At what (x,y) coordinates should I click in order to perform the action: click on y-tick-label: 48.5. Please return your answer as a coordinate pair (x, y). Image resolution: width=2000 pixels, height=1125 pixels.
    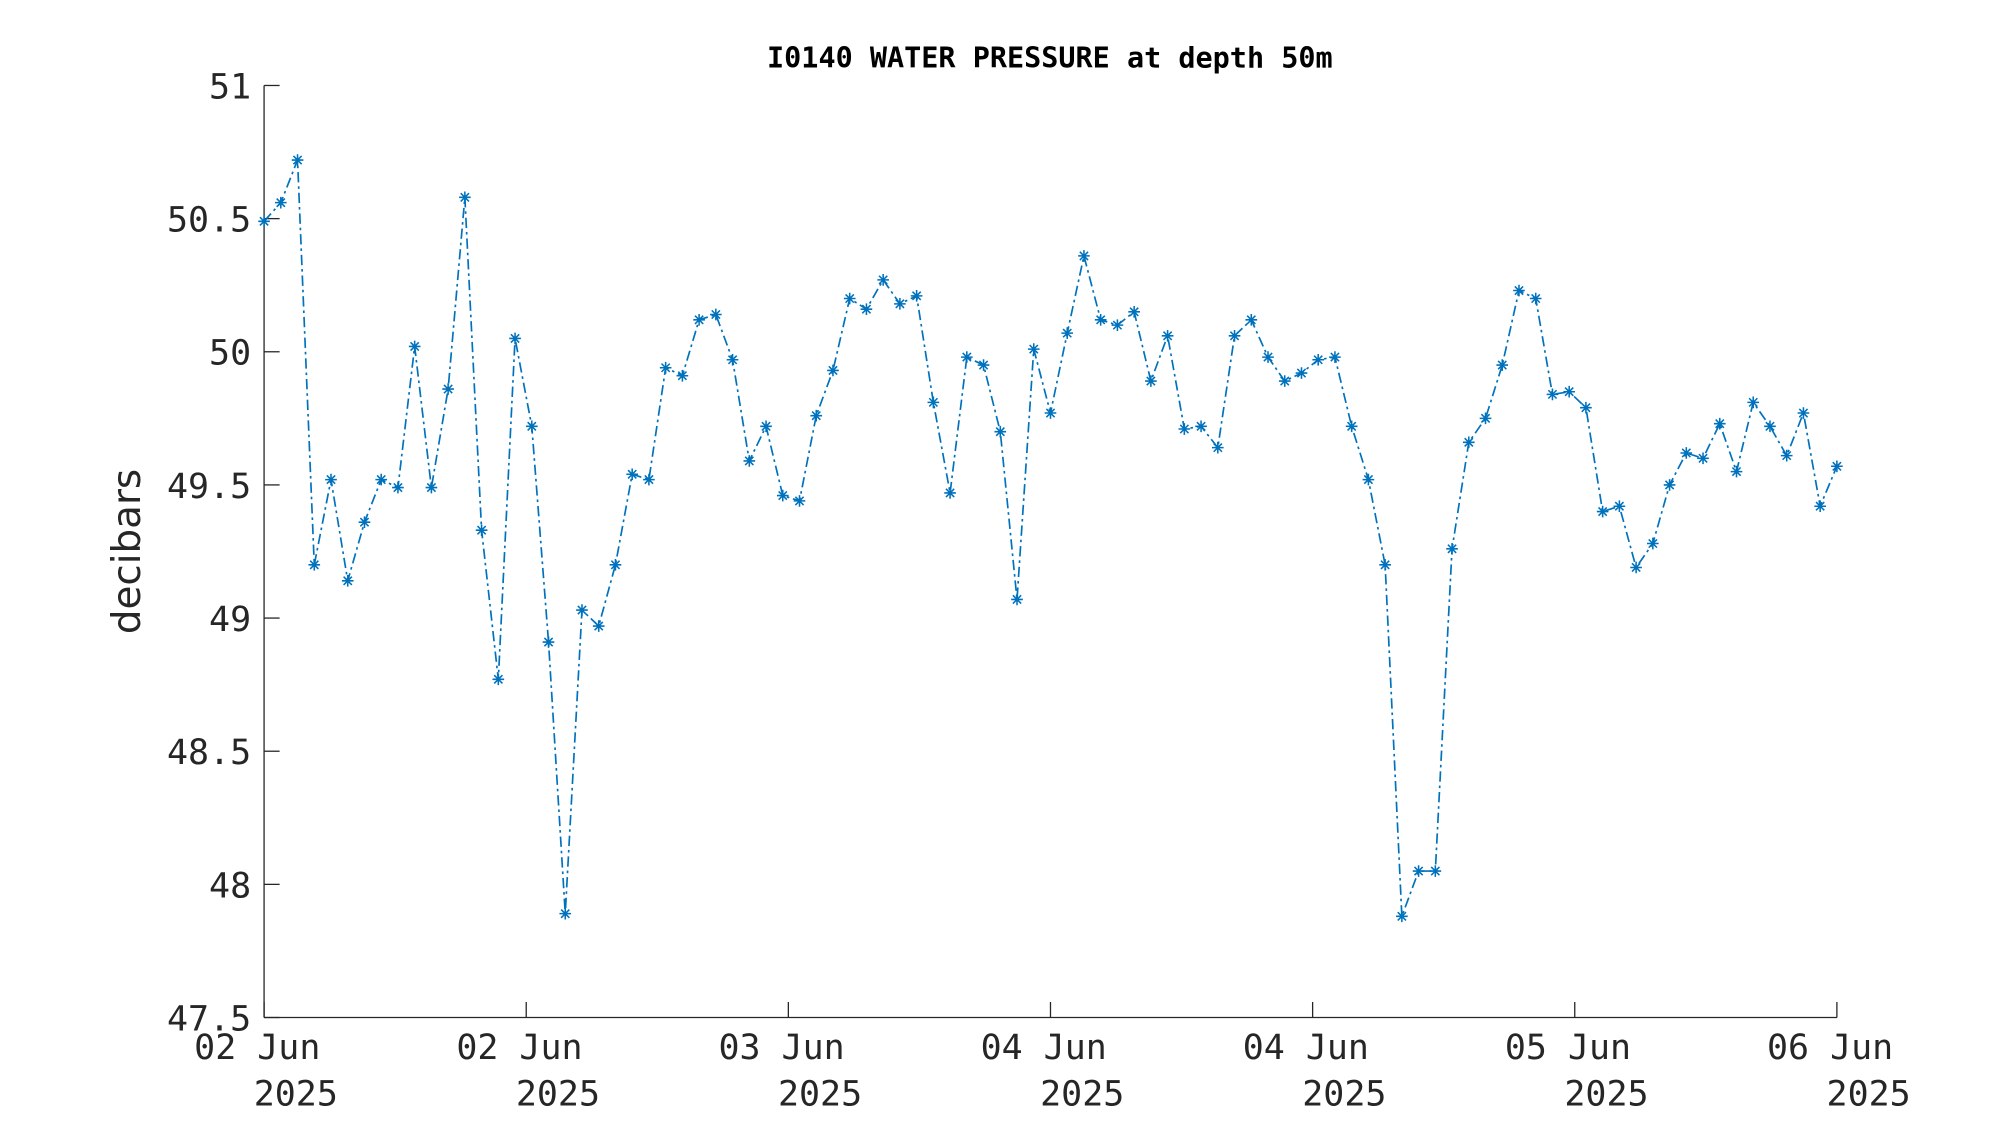
    Looking at the image, I should click on (209, 753).